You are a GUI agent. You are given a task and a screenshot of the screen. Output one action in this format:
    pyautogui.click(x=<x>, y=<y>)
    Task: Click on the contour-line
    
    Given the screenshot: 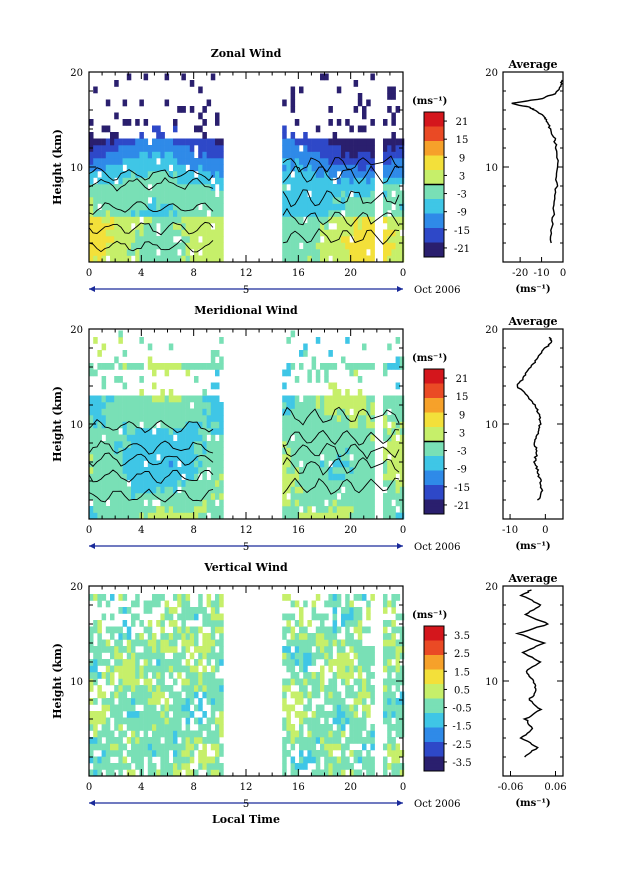 What is the action you would take?
    pyautogui.click(x=341, y=175)
    